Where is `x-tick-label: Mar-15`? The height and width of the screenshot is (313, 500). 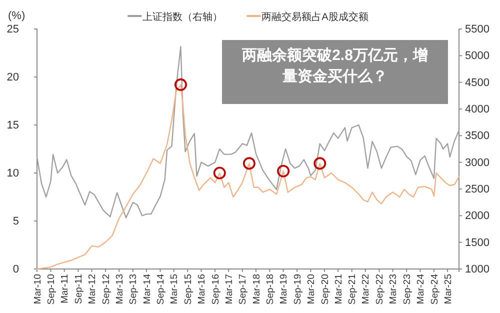
x-tick-label: Mar-15 is located at coordinates (174, 289).